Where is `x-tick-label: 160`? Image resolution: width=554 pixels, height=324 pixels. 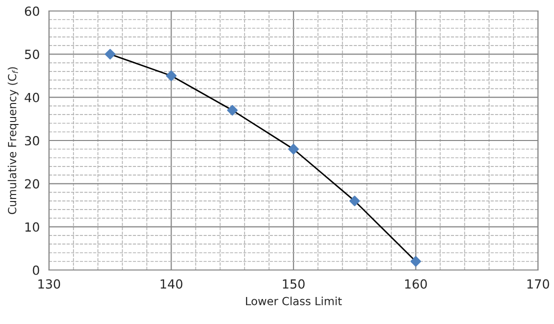
x-tick-label: 160 is located at coordinates (416, 284).